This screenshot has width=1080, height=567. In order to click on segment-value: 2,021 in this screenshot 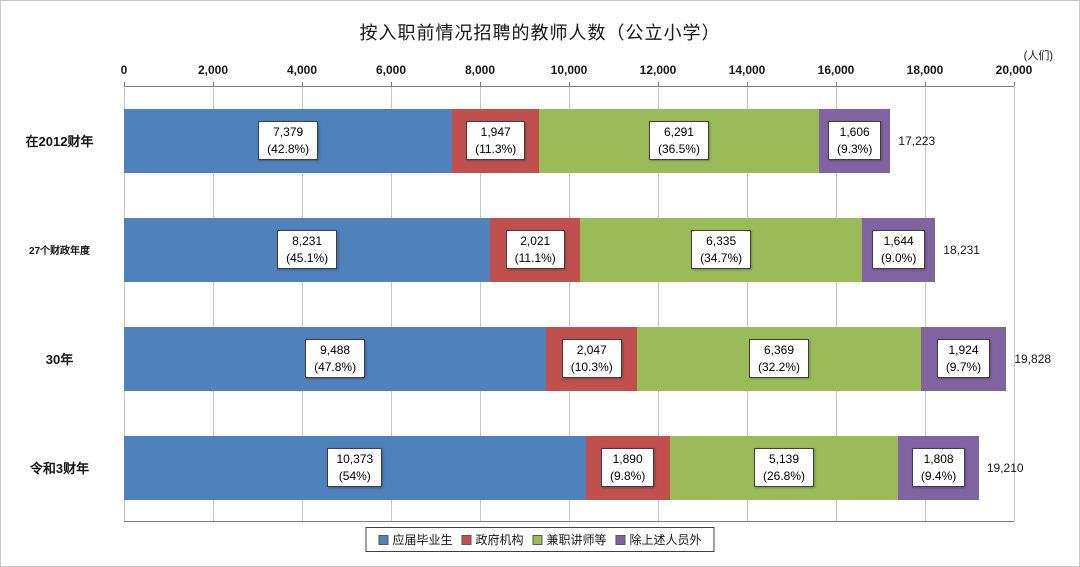, I will do `click(535, 241)`.